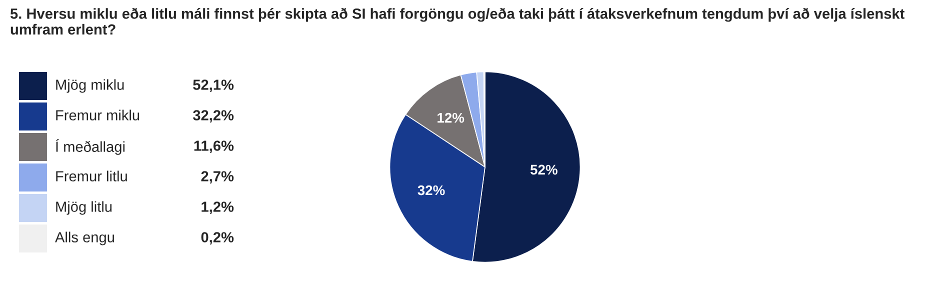 This screenshot has height=292, width=949. What do you see at coordinates (457, 21) in the screenshot?
I see `chart-title: 5. Hversu miklu eða litlu máli finnst þér skipta að SI hafi forgöngu og/eða taki þátt í átaksverkefnum tengdum því að velja íslenskt umfram erlent?` at bounding box center [457, 21].